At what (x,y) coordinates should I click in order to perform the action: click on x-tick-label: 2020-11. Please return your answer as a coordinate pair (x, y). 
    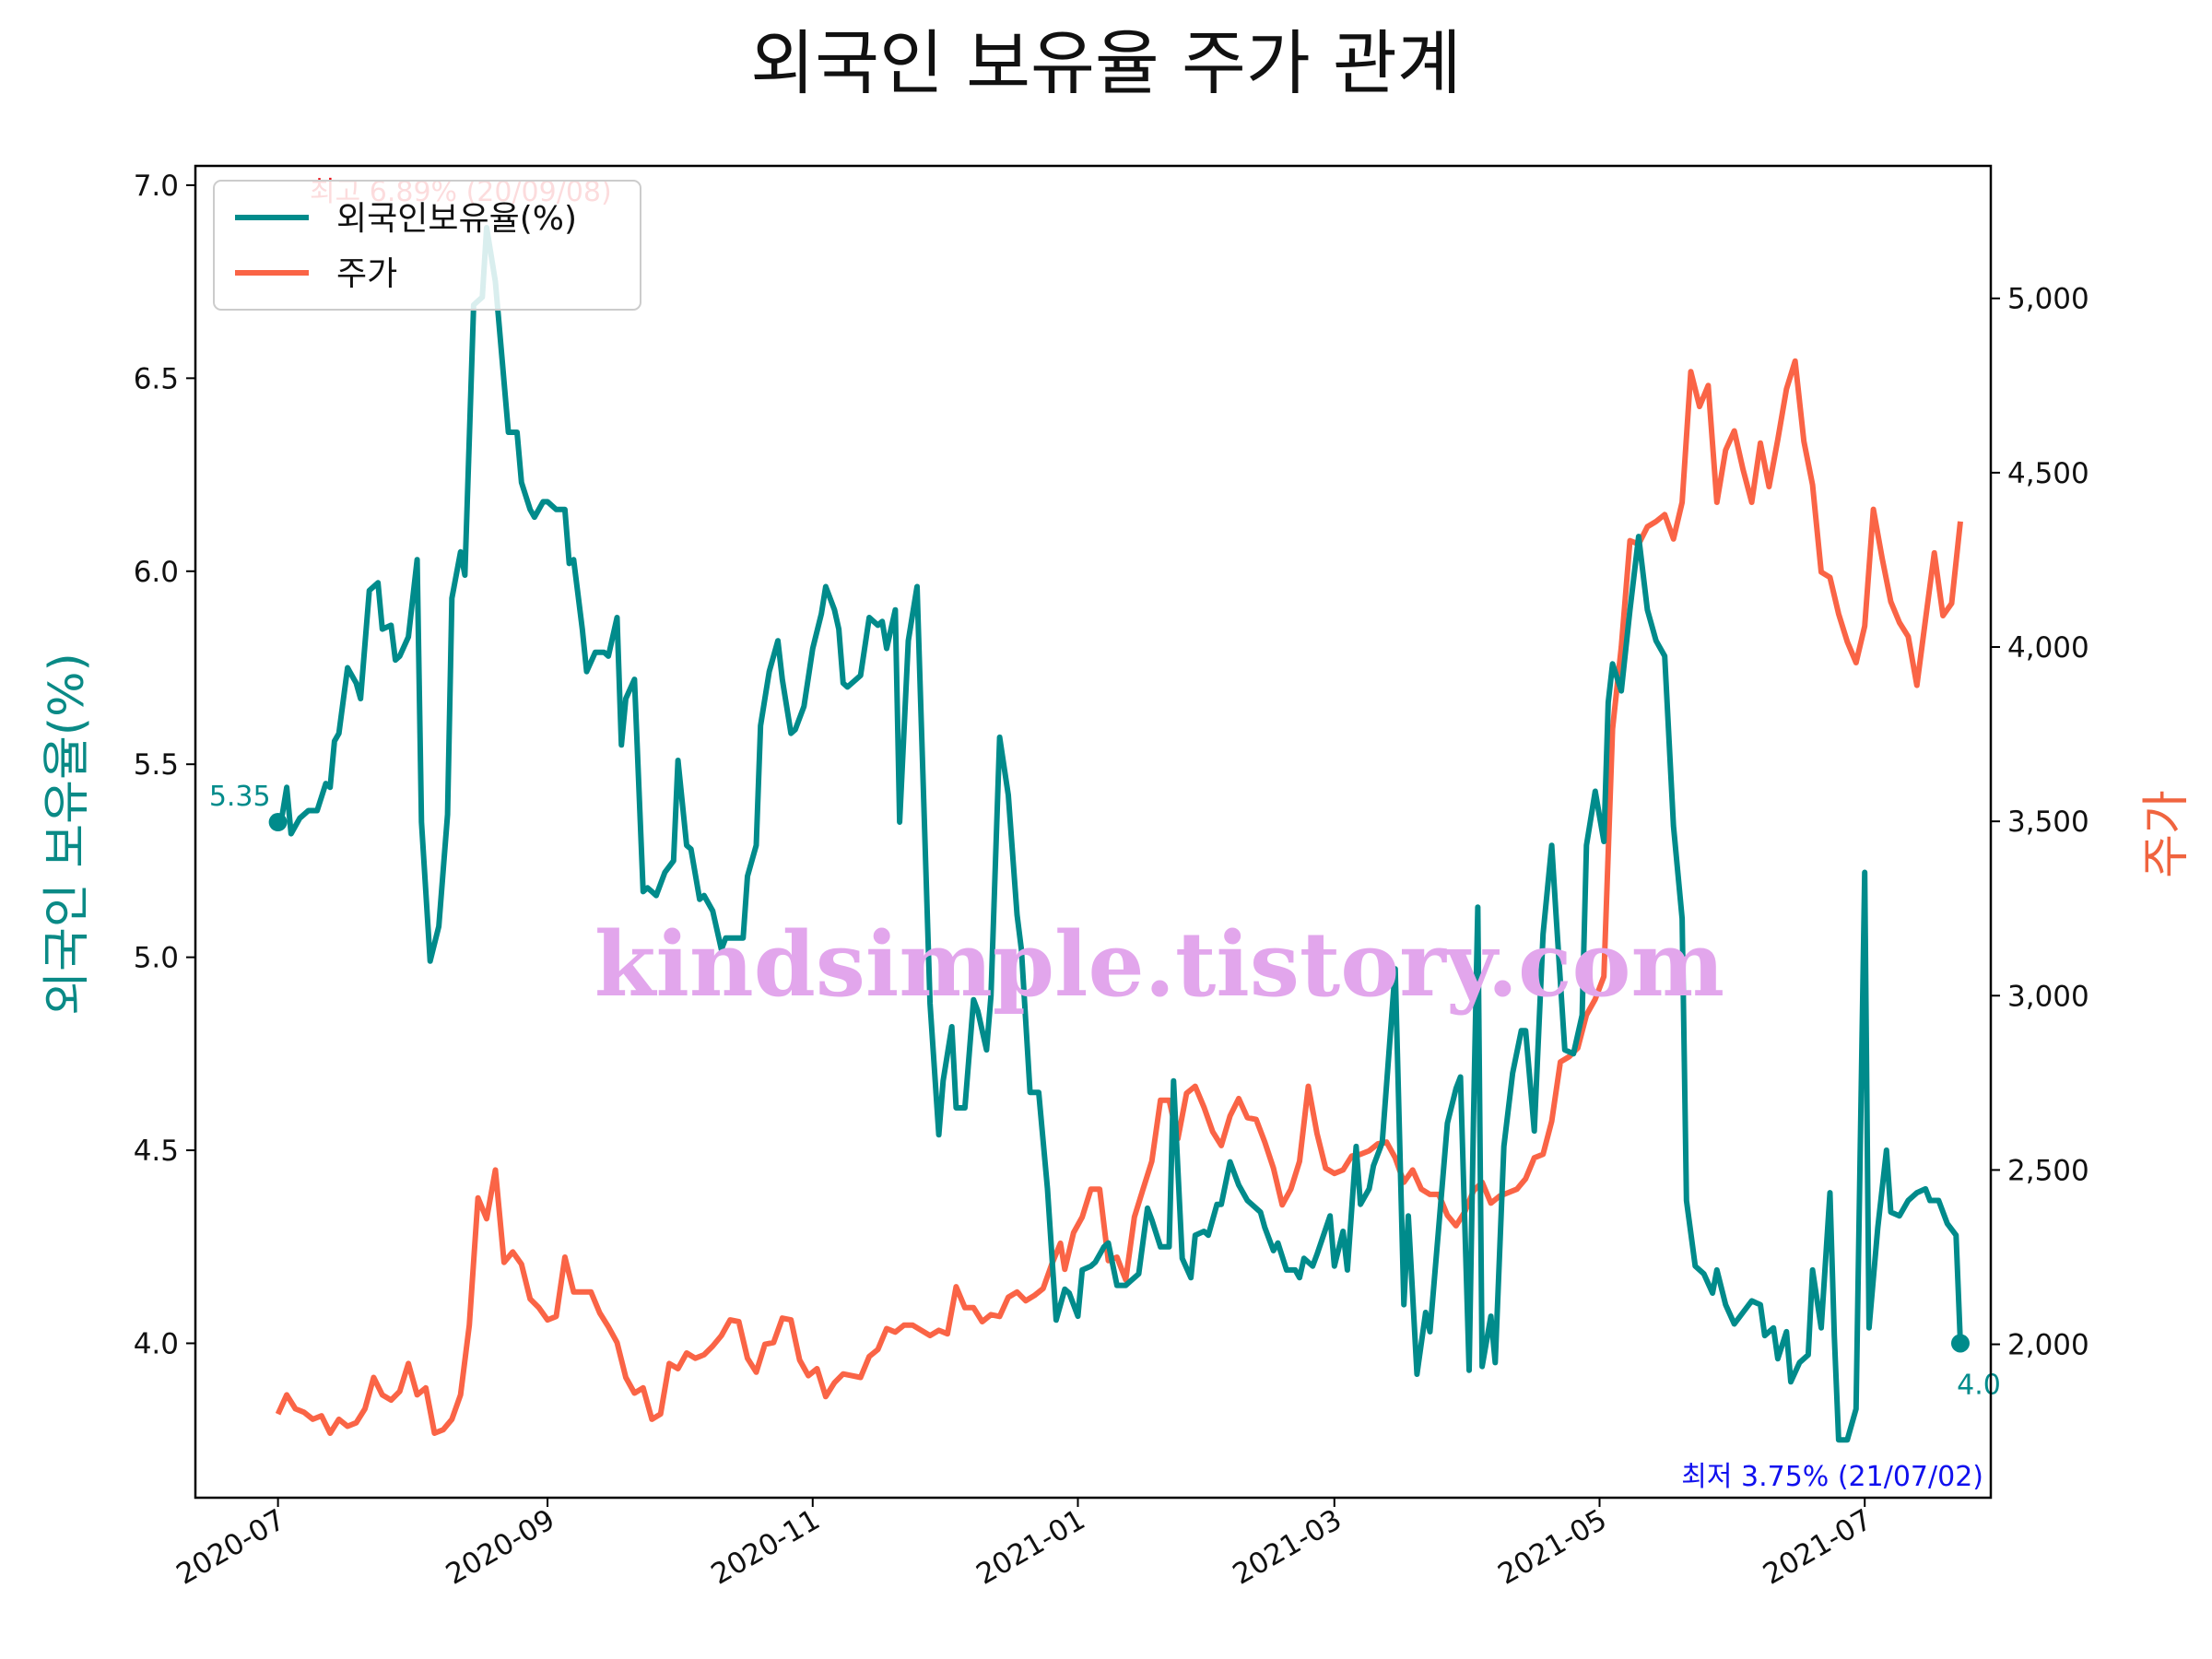
    Looking at the image, I should click on (766, 1547).